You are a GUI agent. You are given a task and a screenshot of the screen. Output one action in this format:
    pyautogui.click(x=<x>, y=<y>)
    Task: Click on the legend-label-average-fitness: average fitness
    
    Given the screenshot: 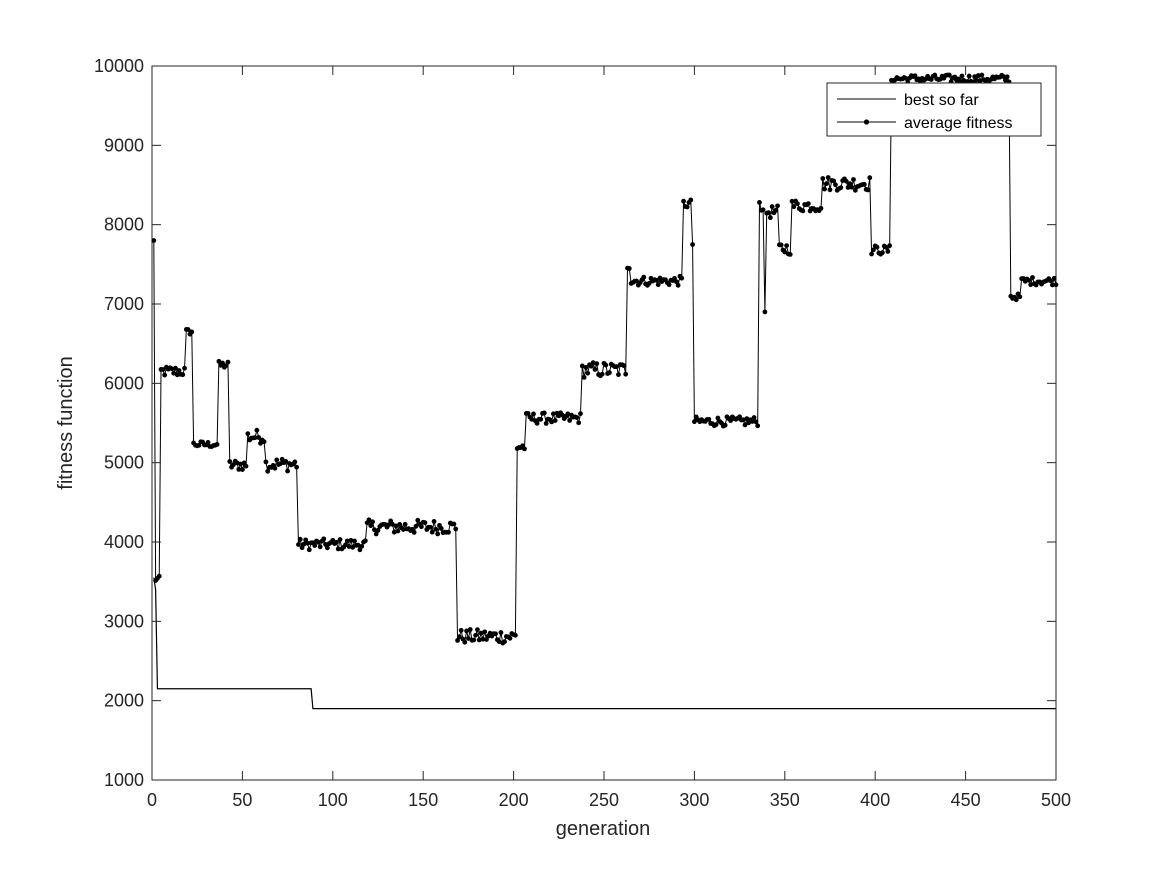 What is the action you would take?
    pyautogui.click(x=958, y=123)
    